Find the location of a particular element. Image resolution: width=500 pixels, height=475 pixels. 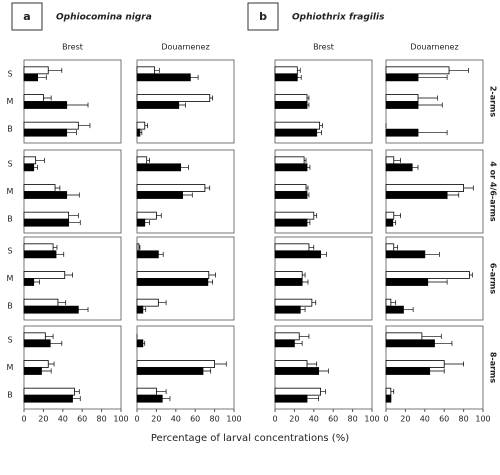

panel-letter: a is located at coordinates (26, 16).